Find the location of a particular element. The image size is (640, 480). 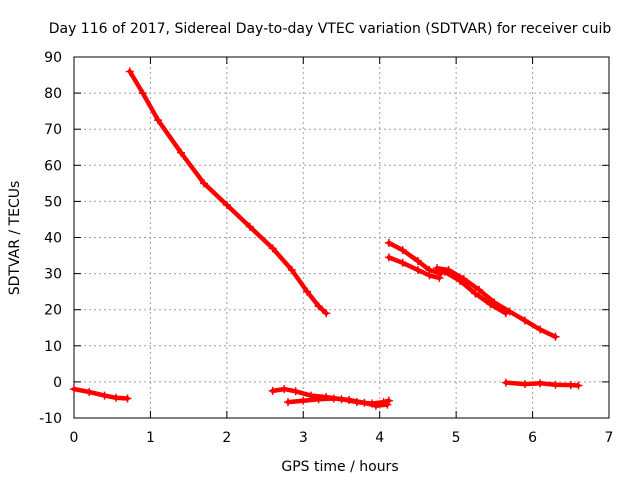

y-tick-label: 50 is located at coordinates (53, 202).